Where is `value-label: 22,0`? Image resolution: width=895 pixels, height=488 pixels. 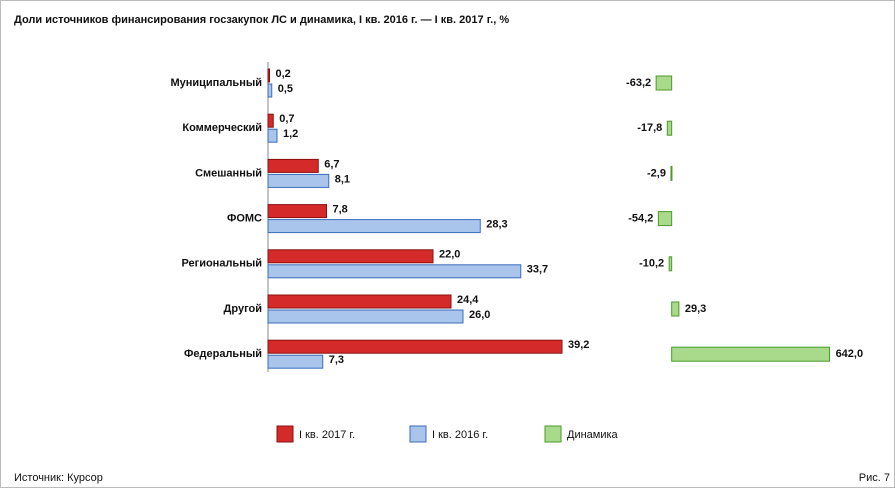 value-label: 22,0 is located at coordinates (449, 255).